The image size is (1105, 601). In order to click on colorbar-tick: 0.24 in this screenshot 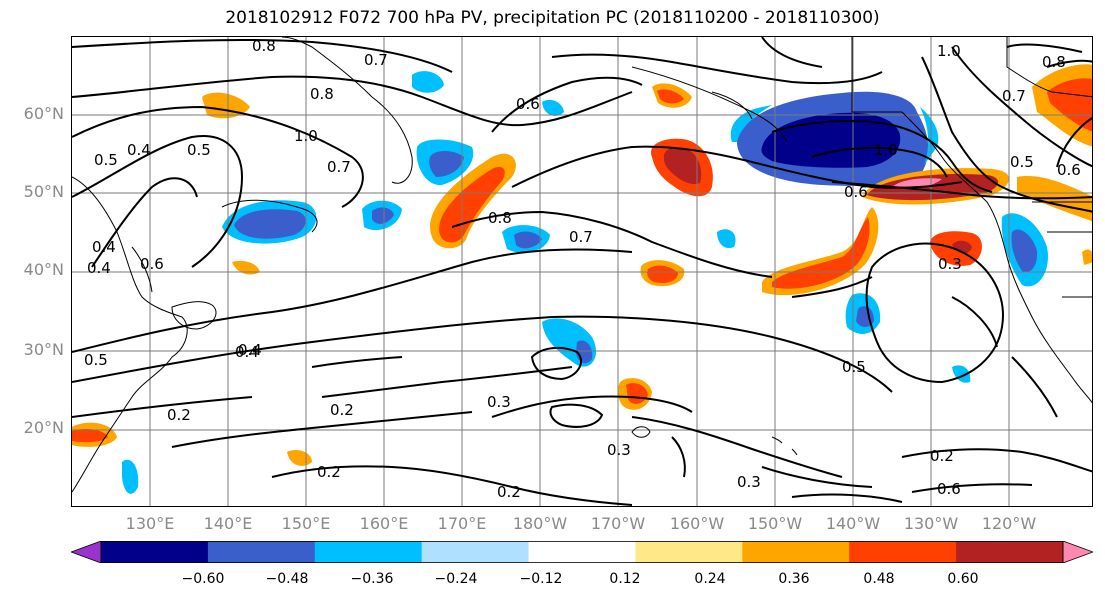, I will do `click(710, 579)`.